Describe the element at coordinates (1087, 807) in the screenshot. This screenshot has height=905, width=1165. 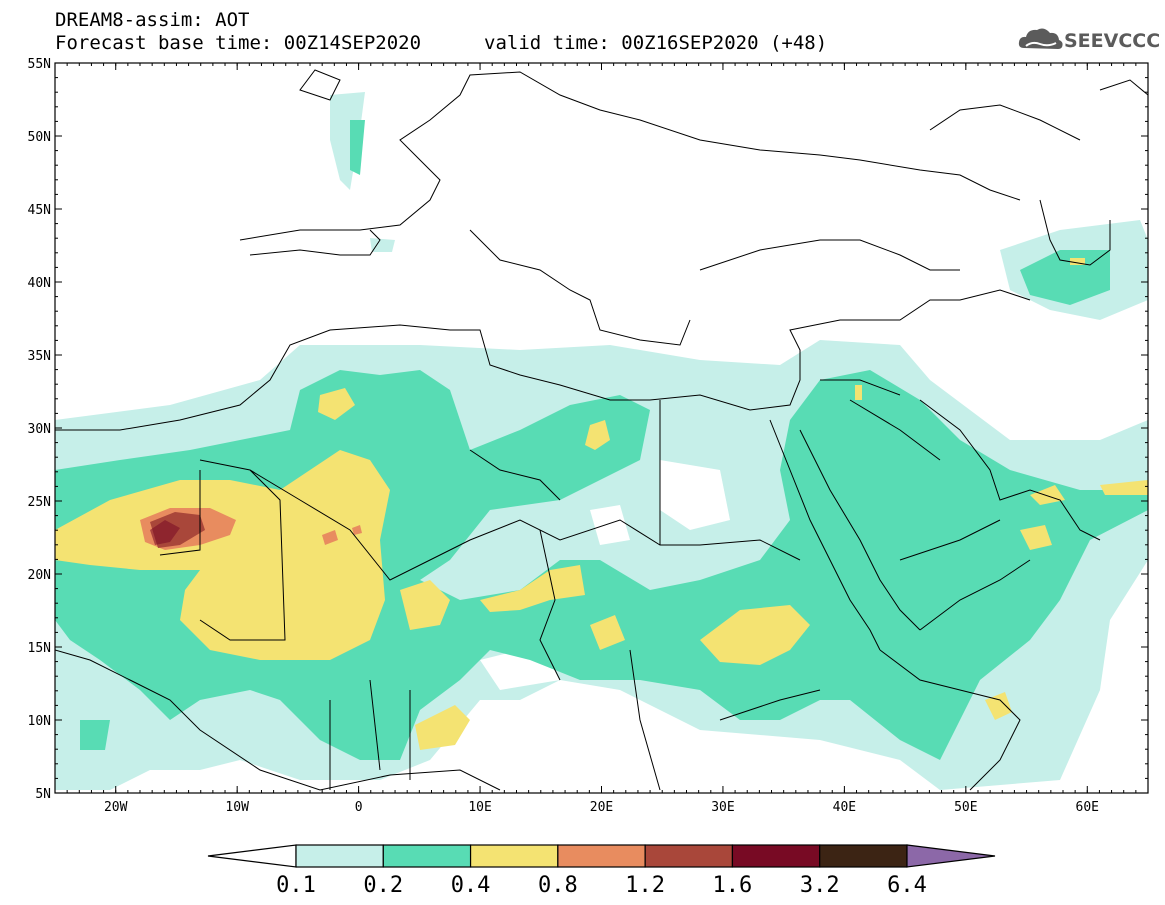
I see `lon-tick-label: 60E` at that location.